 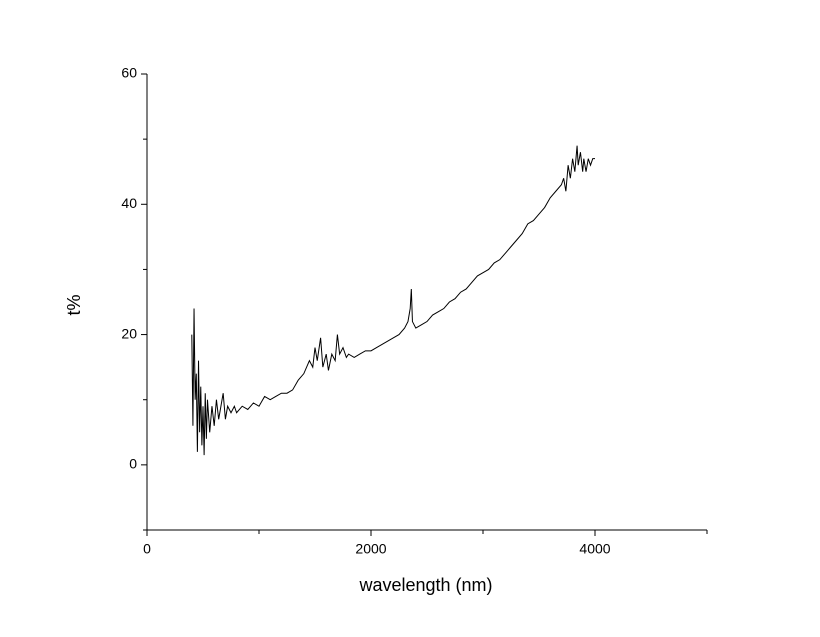 I want to click on x-axis-label: wavelength (nm), so click(x=425, y=585).